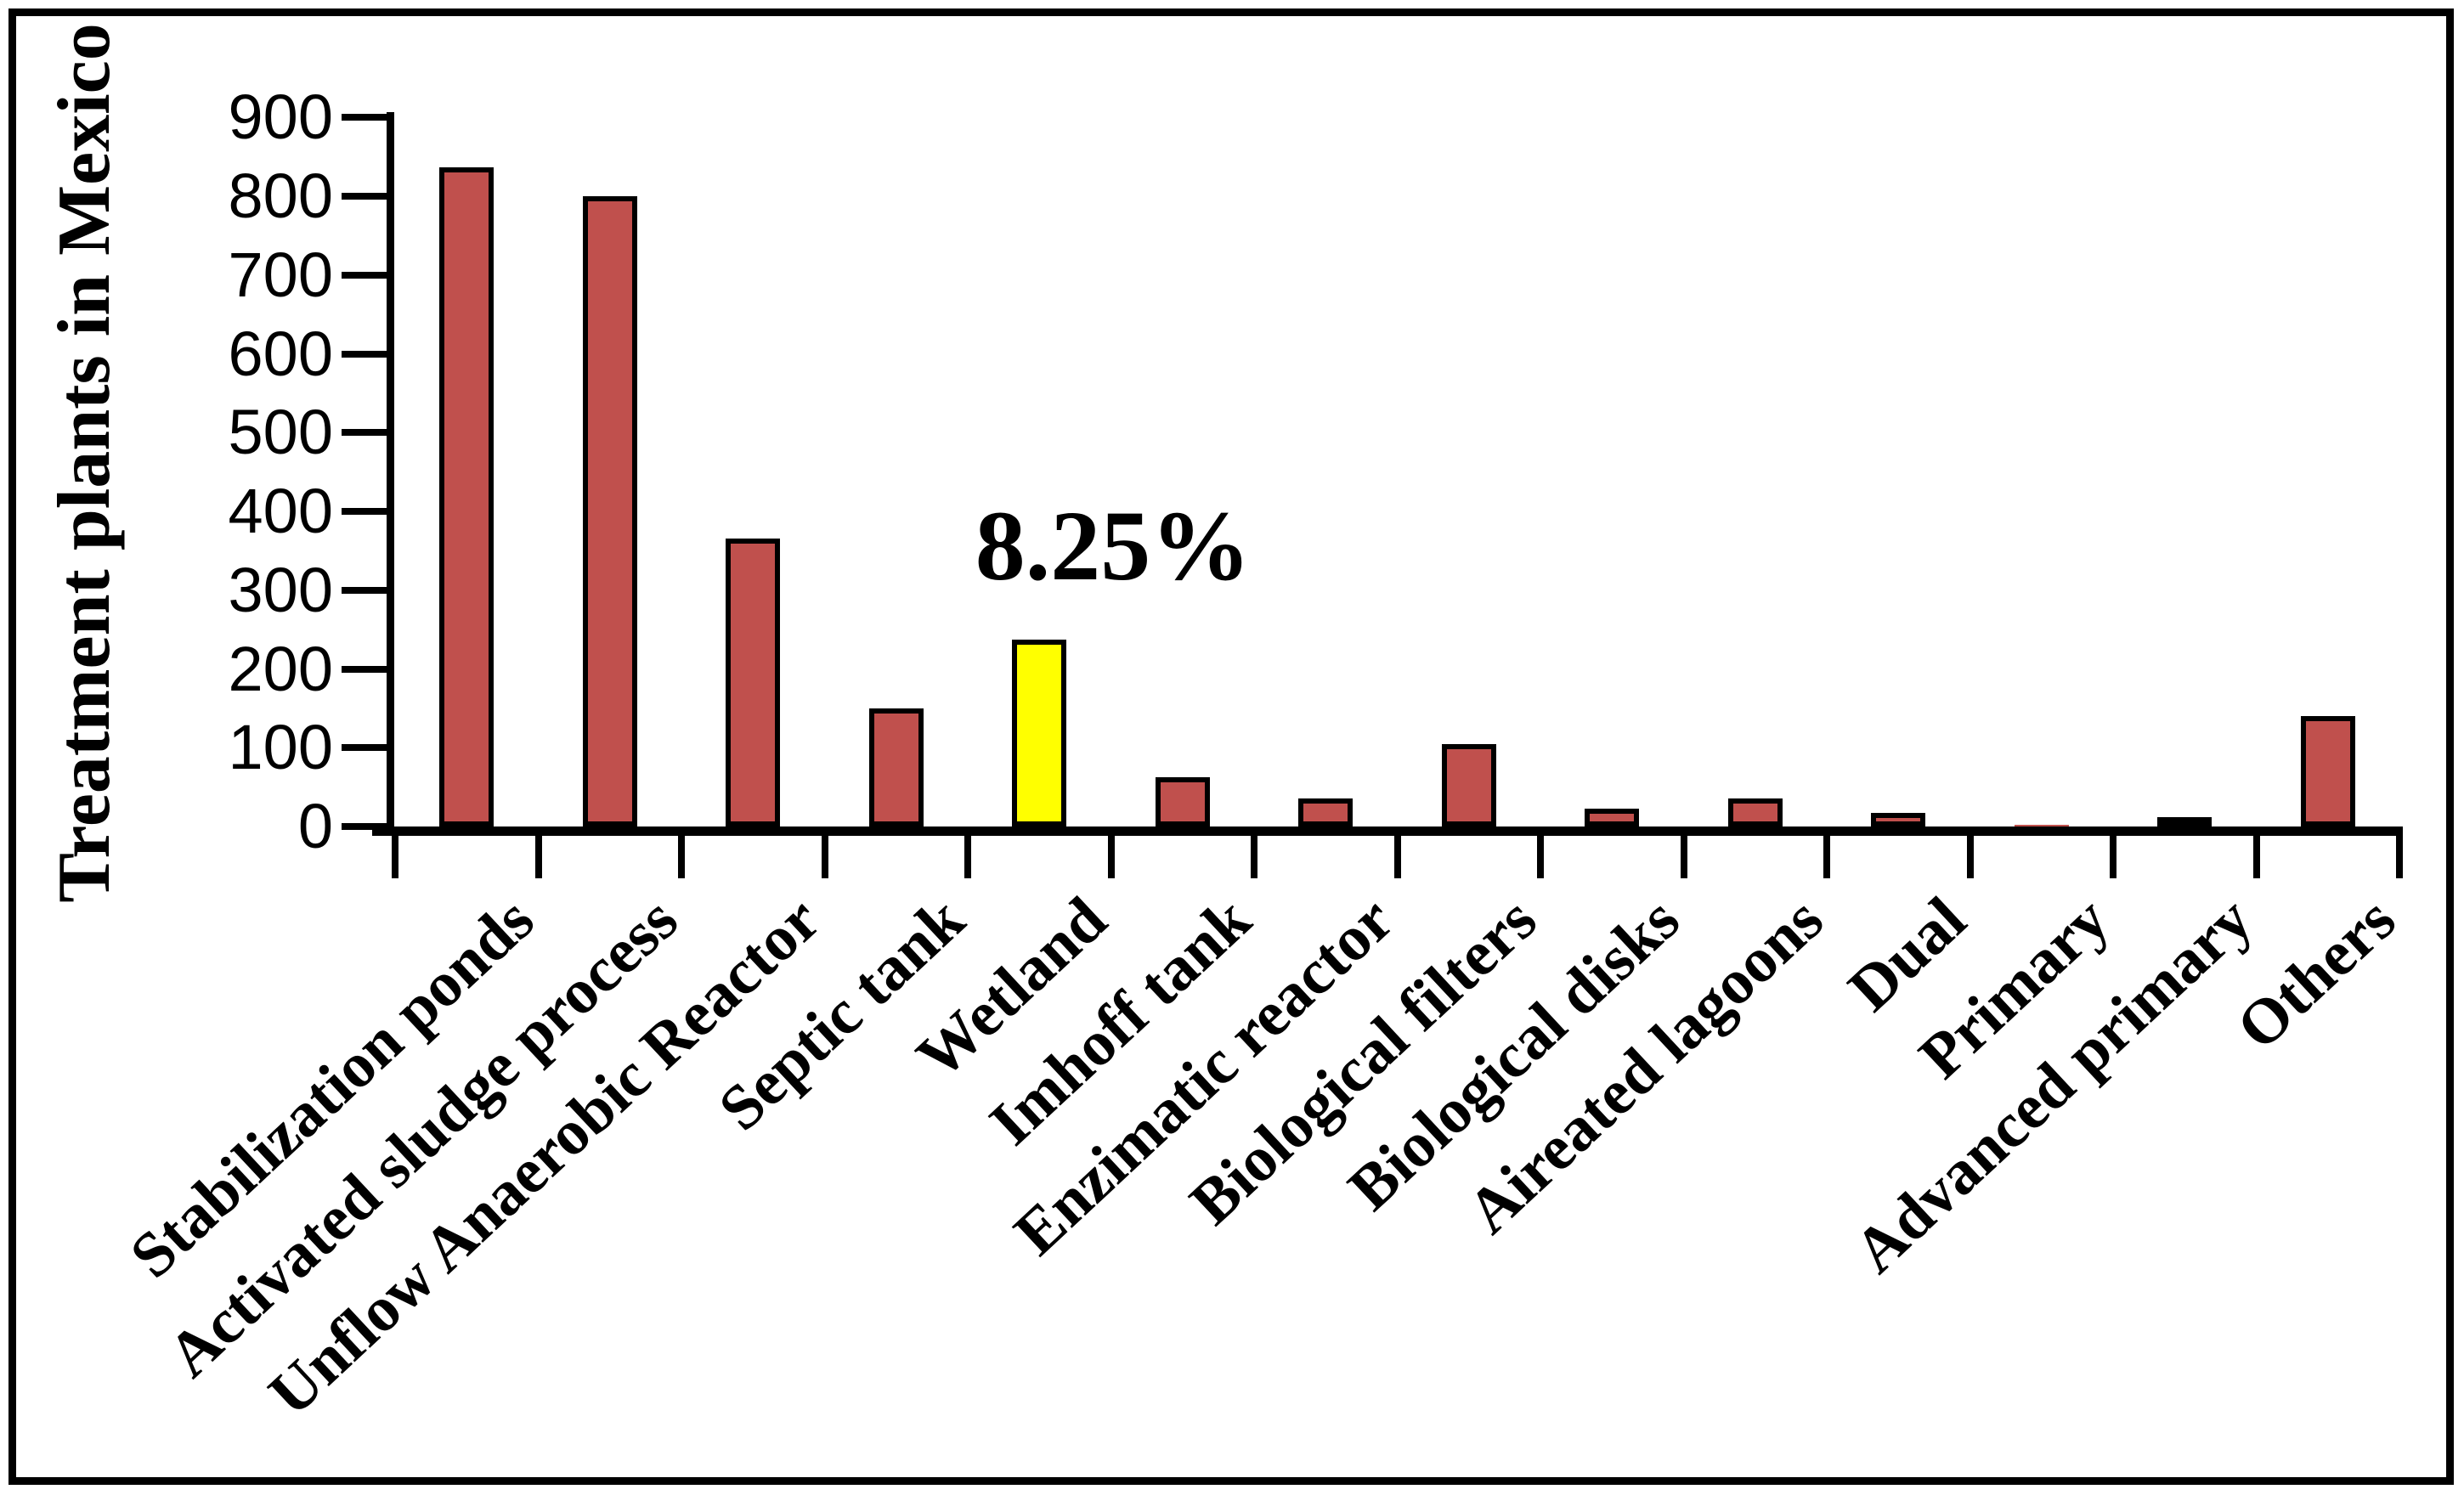 This screenshot has height=1495, width=2464. I want to click on bar-enzimatic-reactor, so click(1325, 812).